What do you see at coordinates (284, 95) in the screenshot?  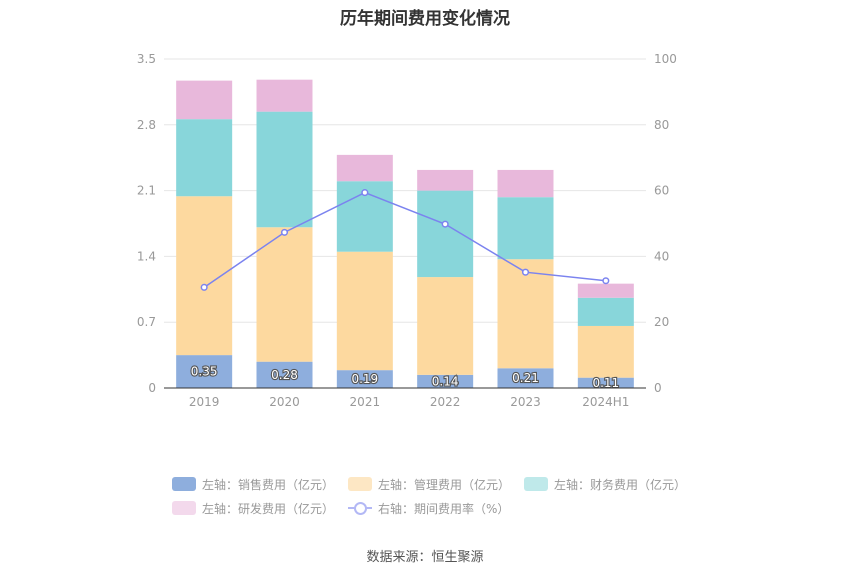 I see `bar-segment-3-2020` at bounding box center [284, 95].